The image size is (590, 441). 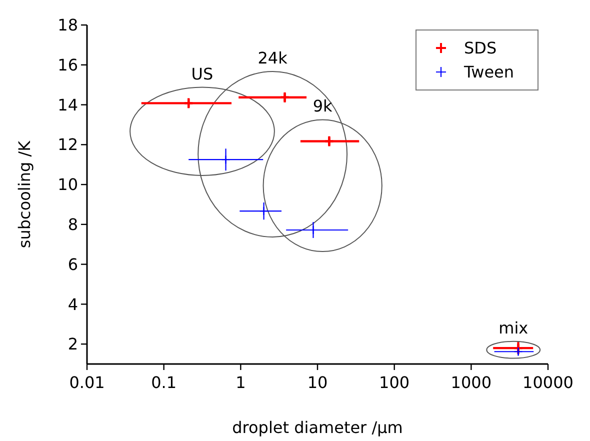 I want to click on x-tick-label: 10000, so click(x=548, y=382).